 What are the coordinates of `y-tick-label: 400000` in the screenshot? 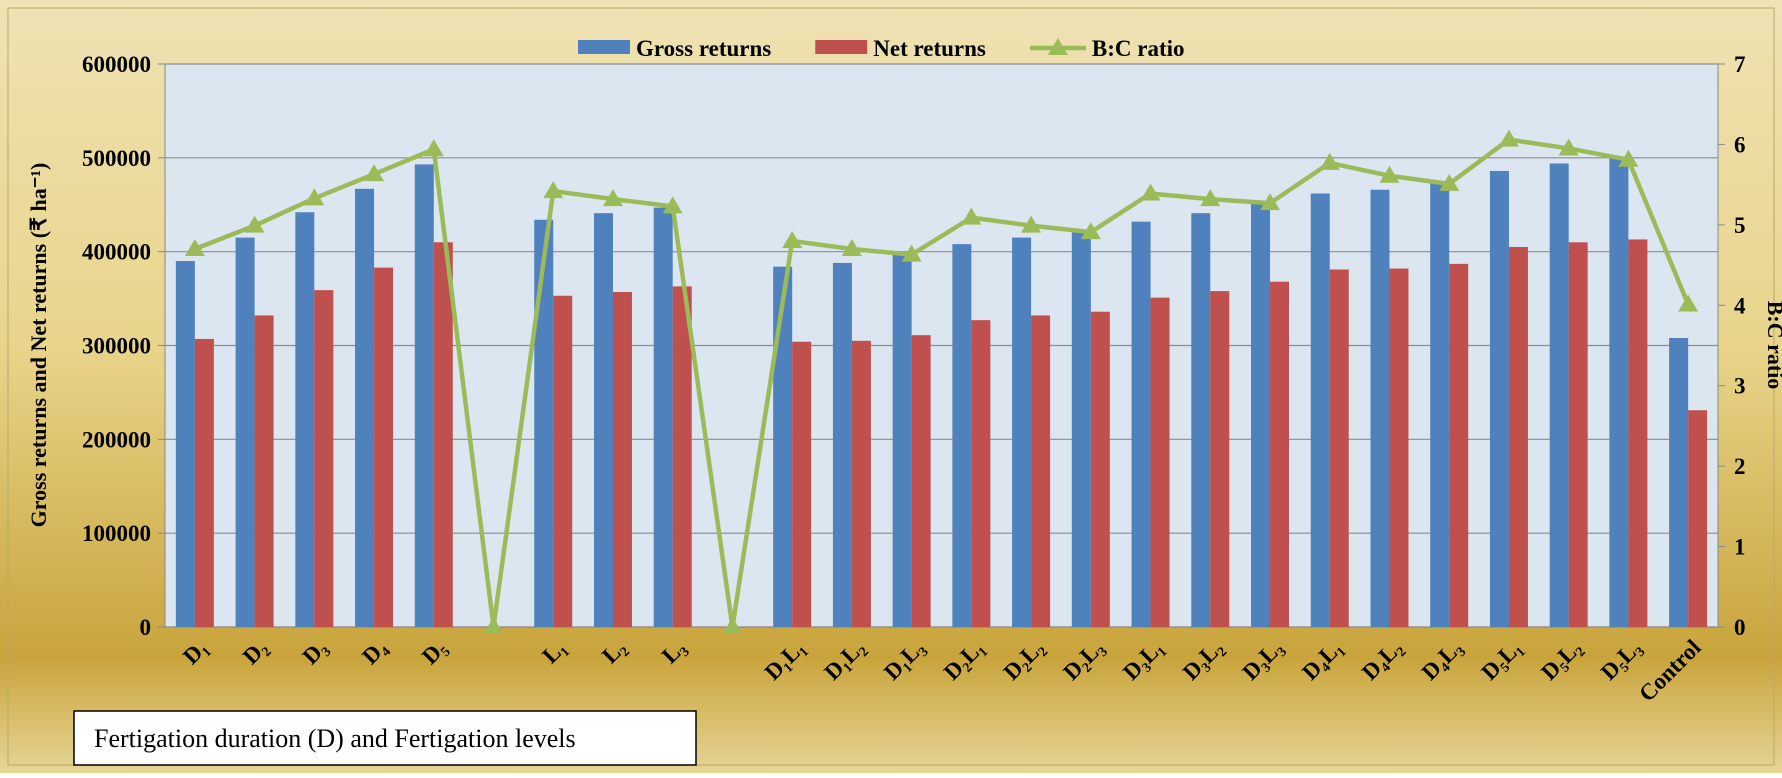 It's located at (116, 252).